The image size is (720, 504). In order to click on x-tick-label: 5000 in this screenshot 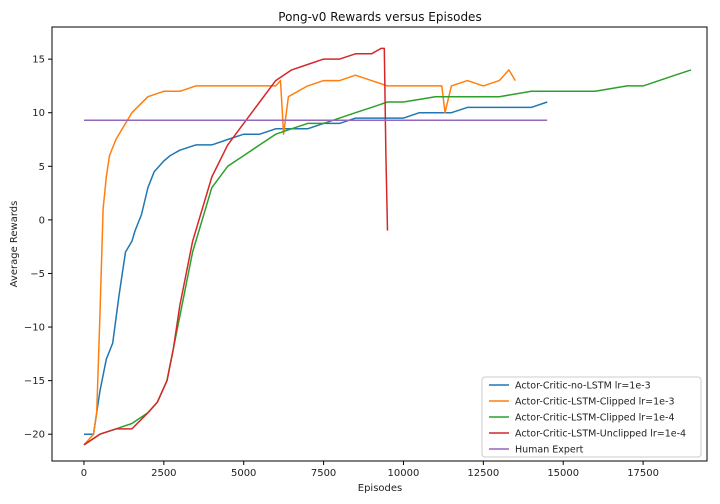, I will do `click(243, 473)`.